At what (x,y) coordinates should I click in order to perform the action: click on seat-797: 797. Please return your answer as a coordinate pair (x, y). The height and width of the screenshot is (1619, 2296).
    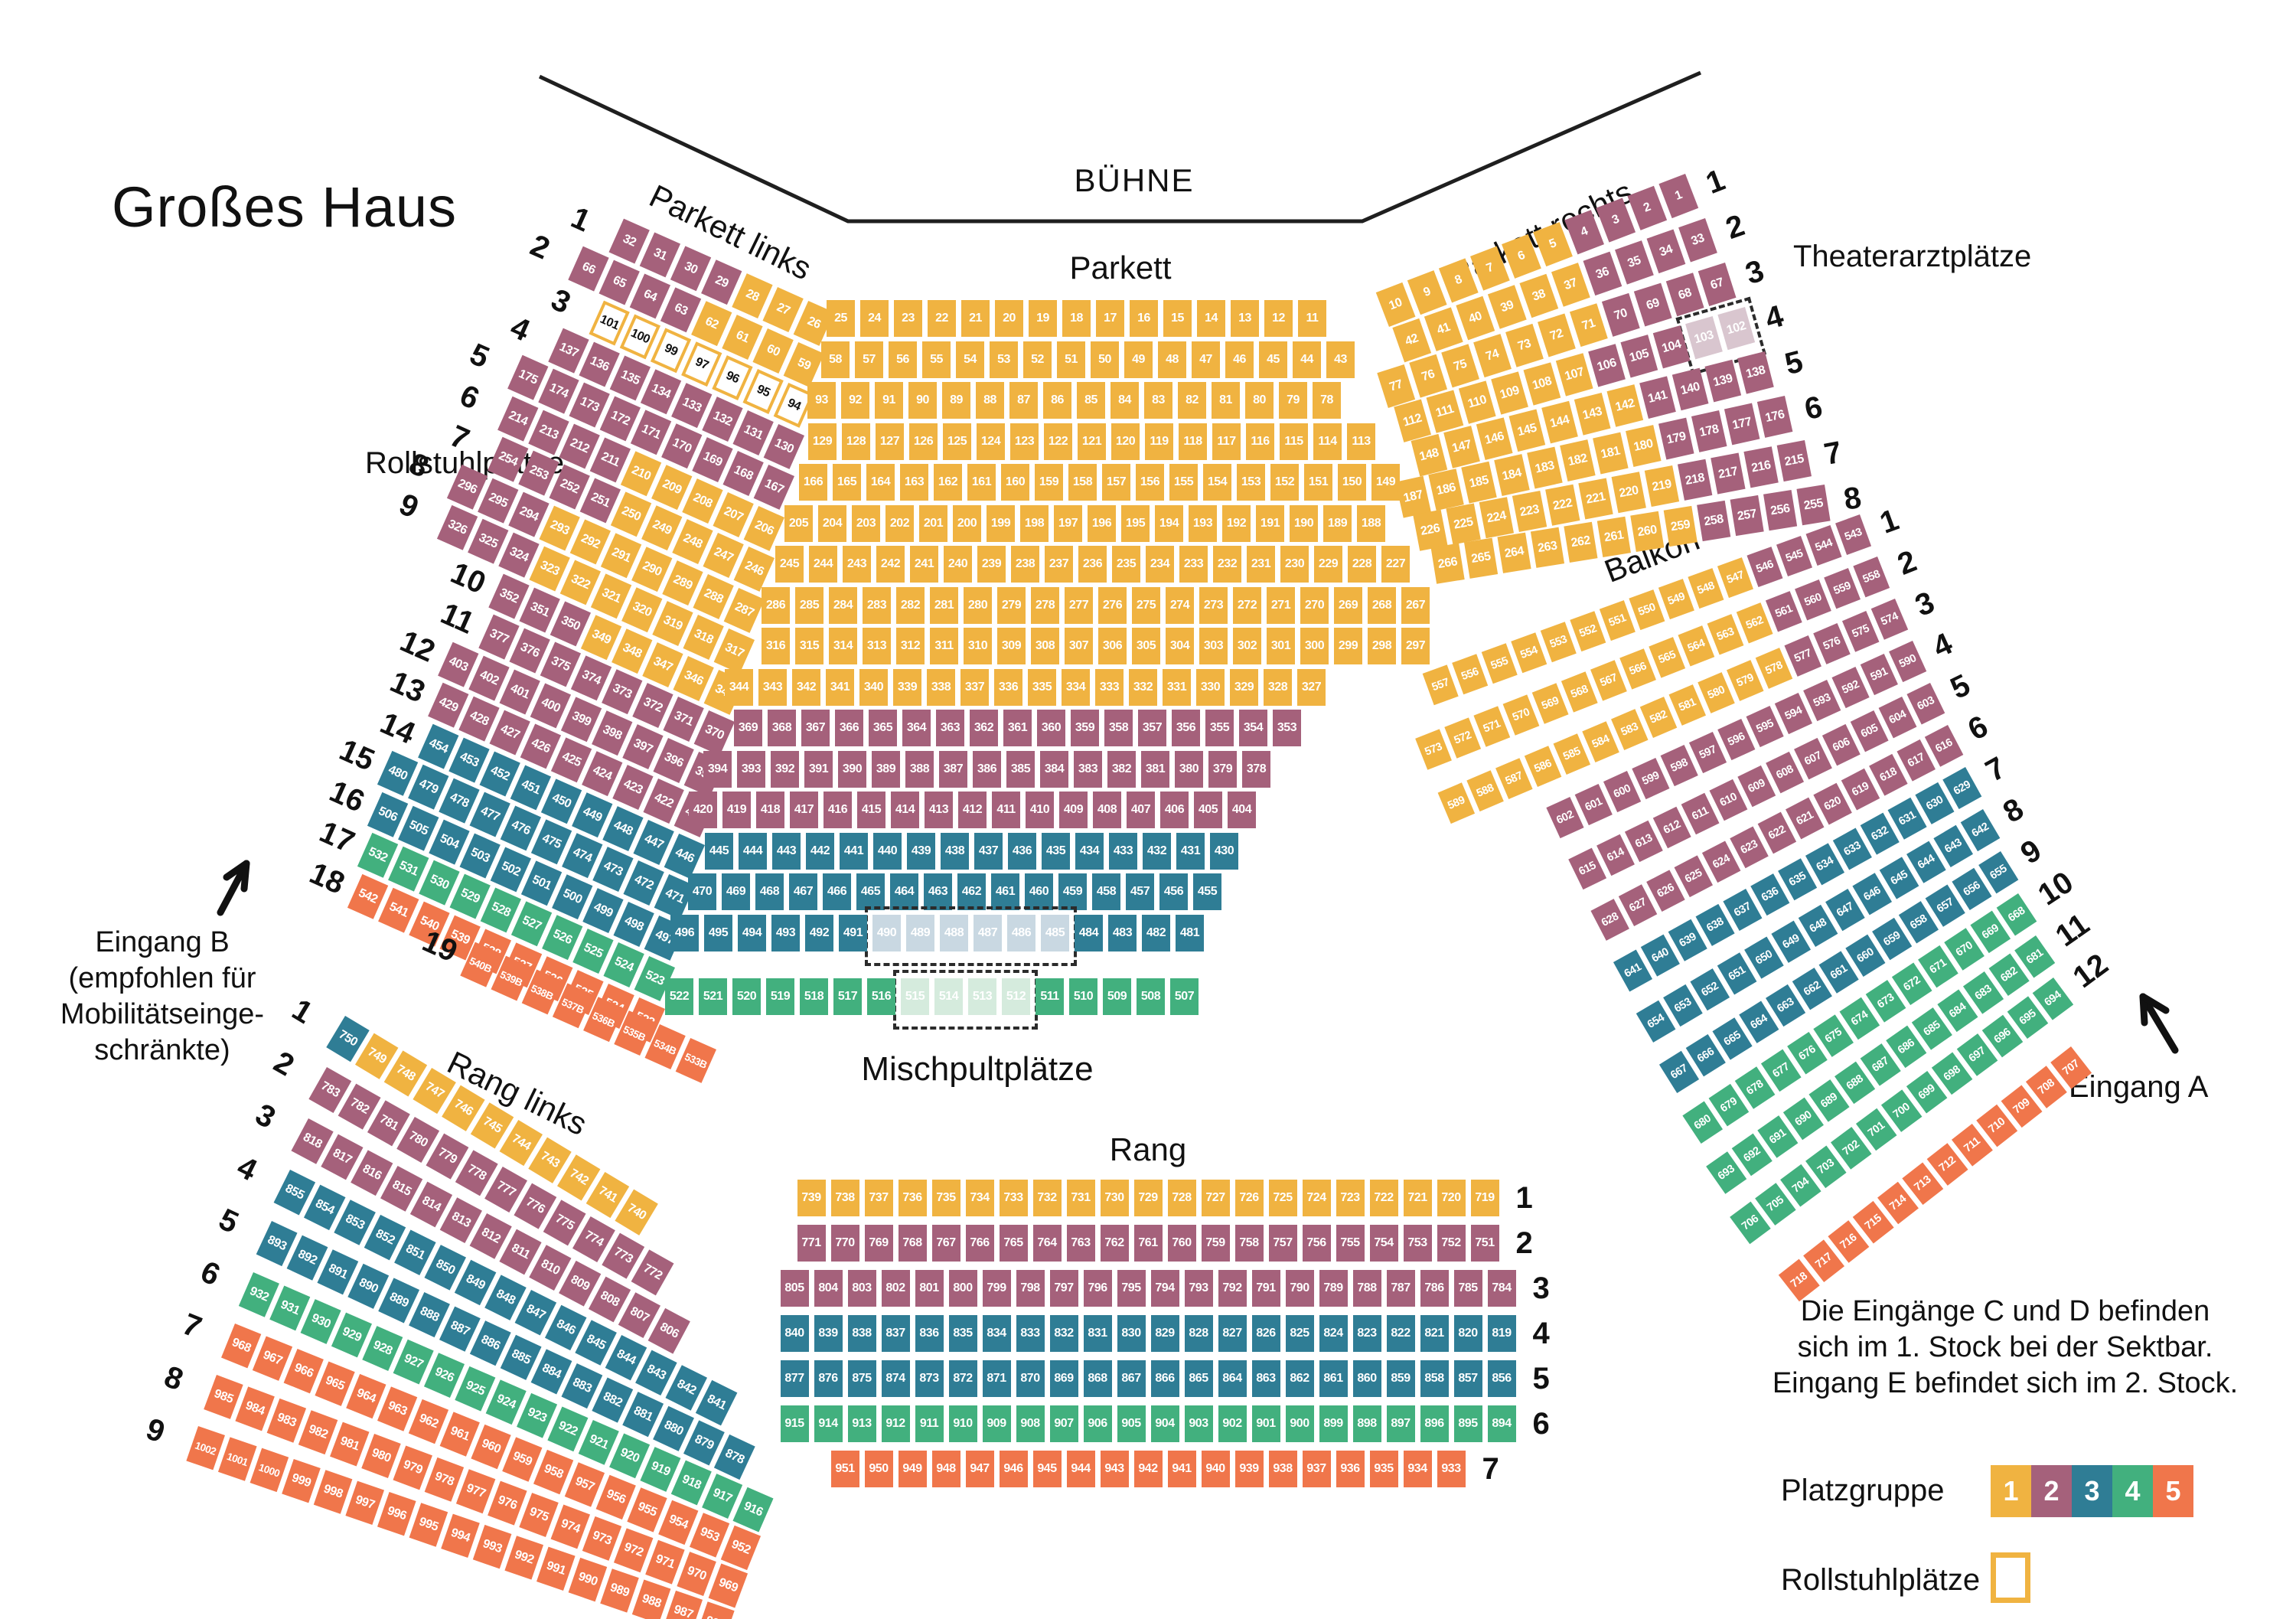
    Looking at the image, I should click on (1063, 1288).